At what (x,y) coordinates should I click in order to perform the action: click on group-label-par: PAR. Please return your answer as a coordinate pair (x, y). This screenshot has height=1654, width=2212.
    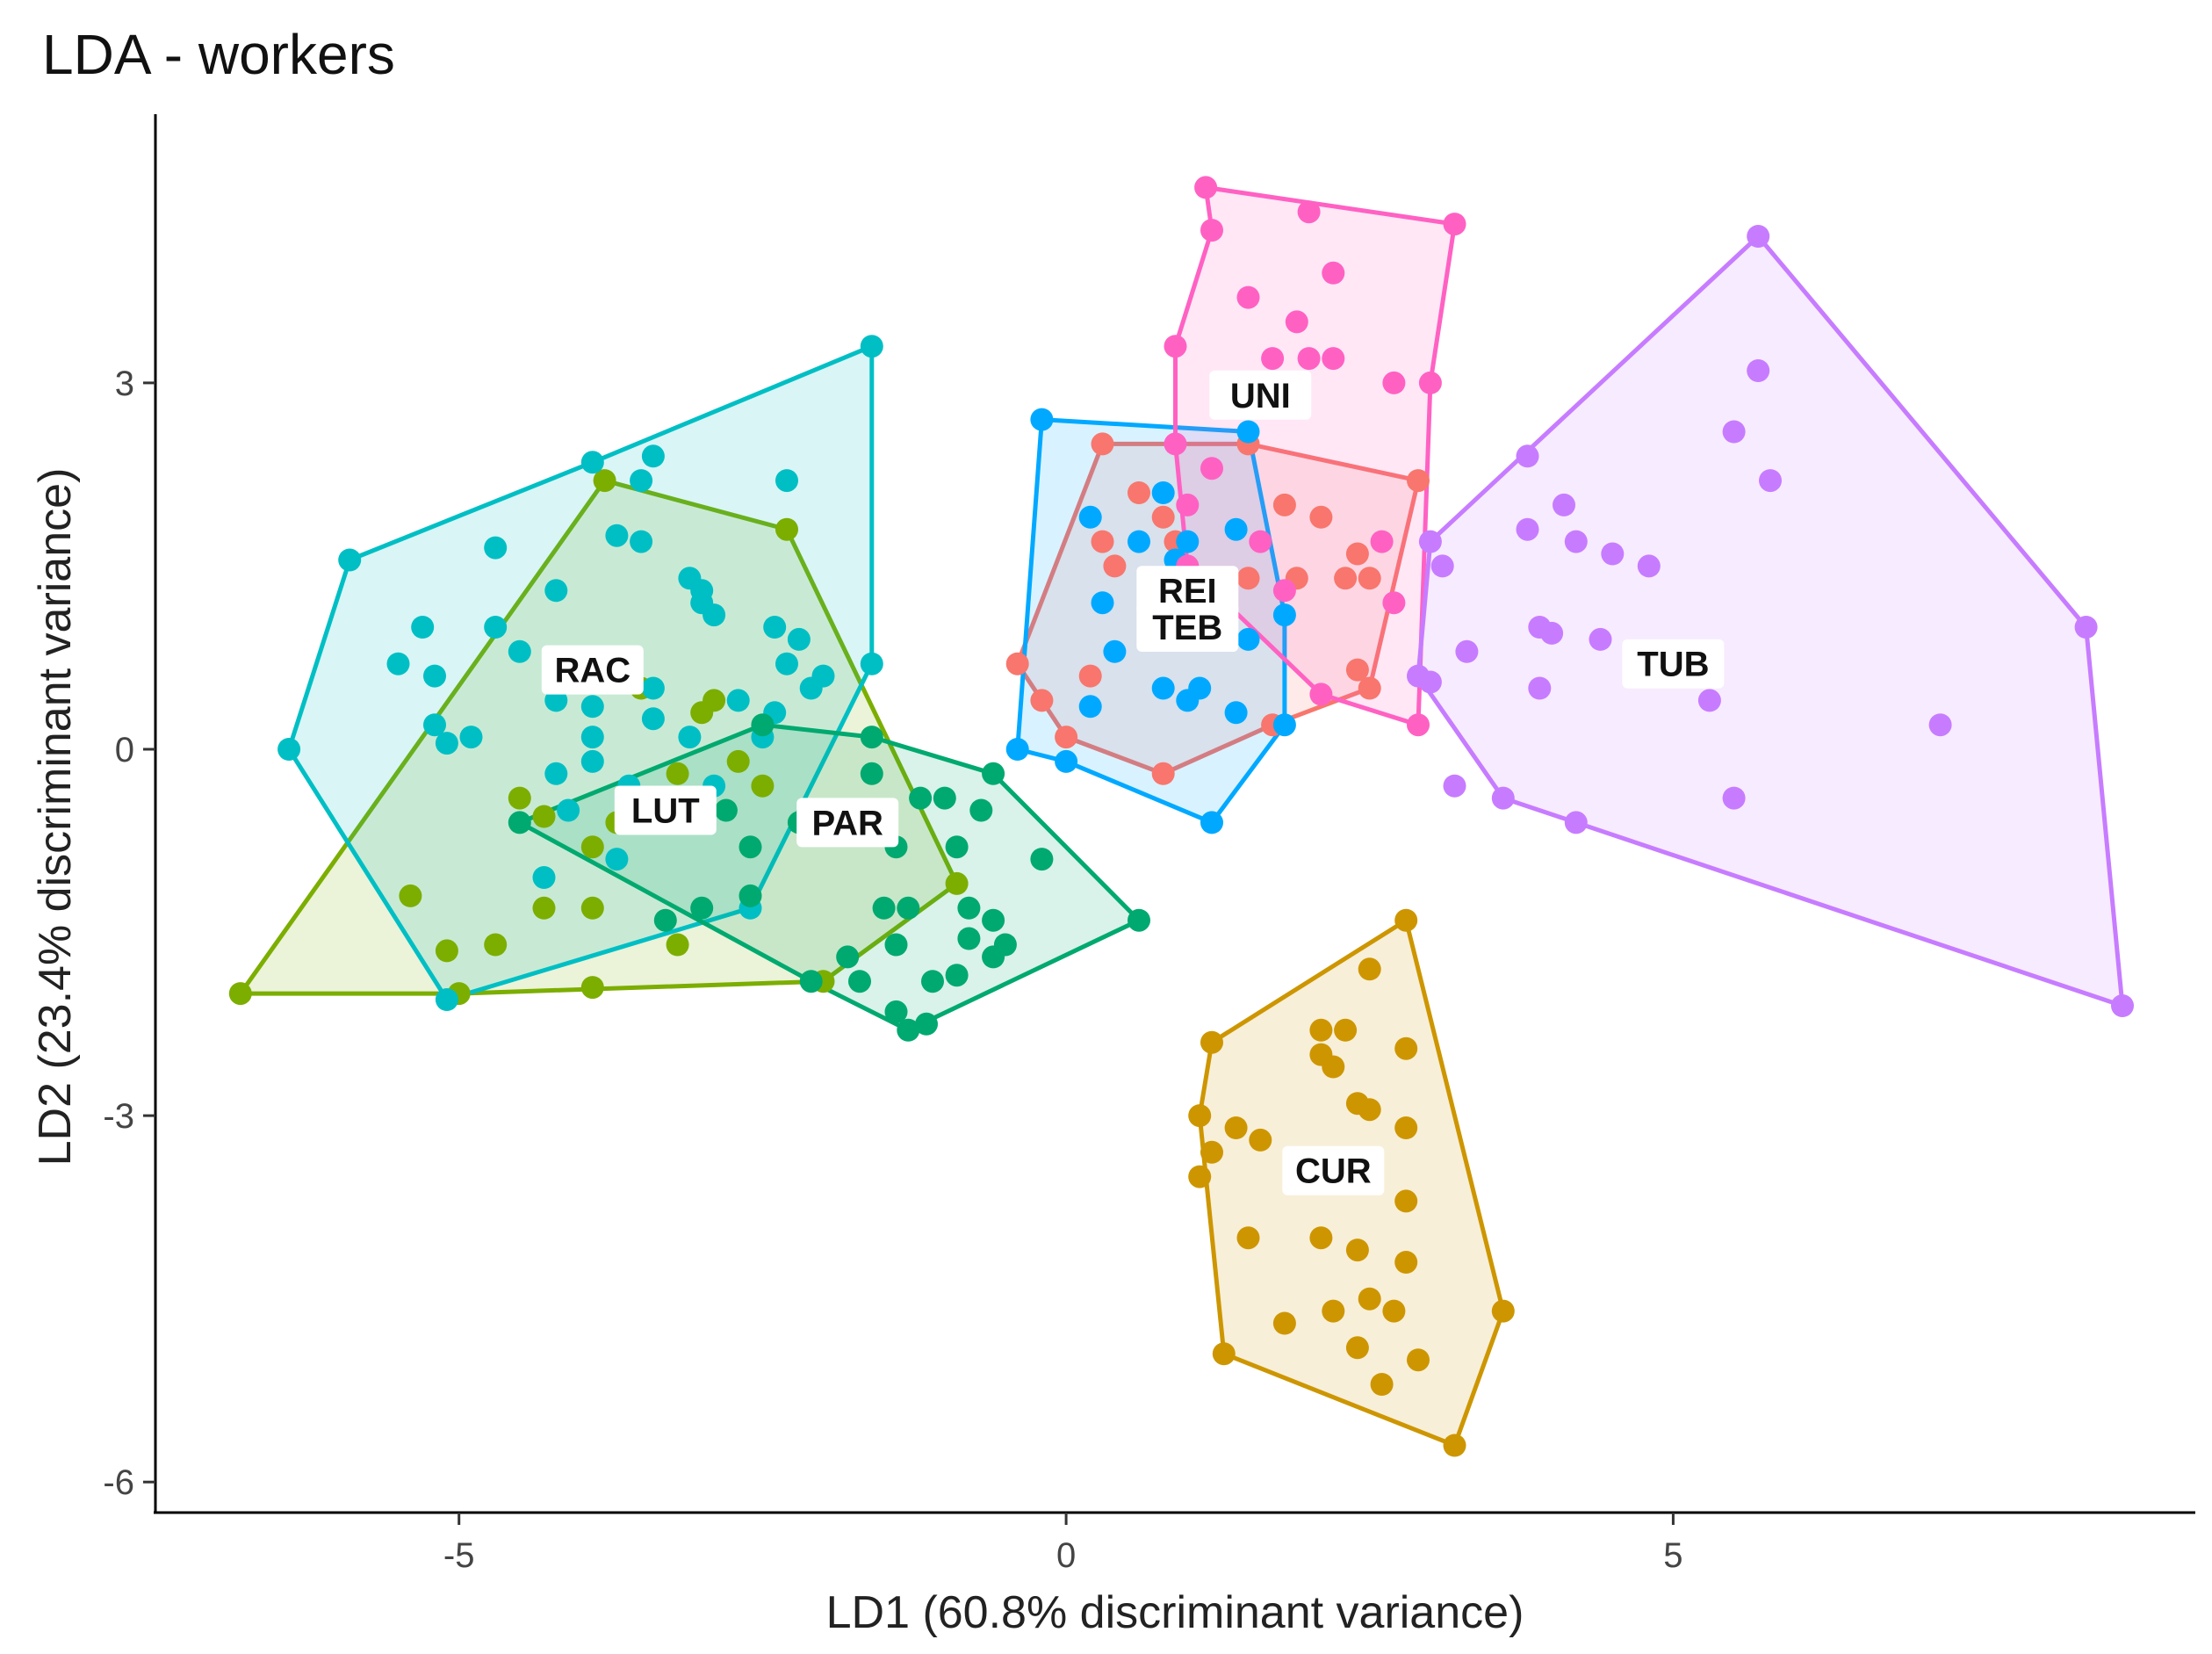
    Looking at the image, I should click on (847, 823).